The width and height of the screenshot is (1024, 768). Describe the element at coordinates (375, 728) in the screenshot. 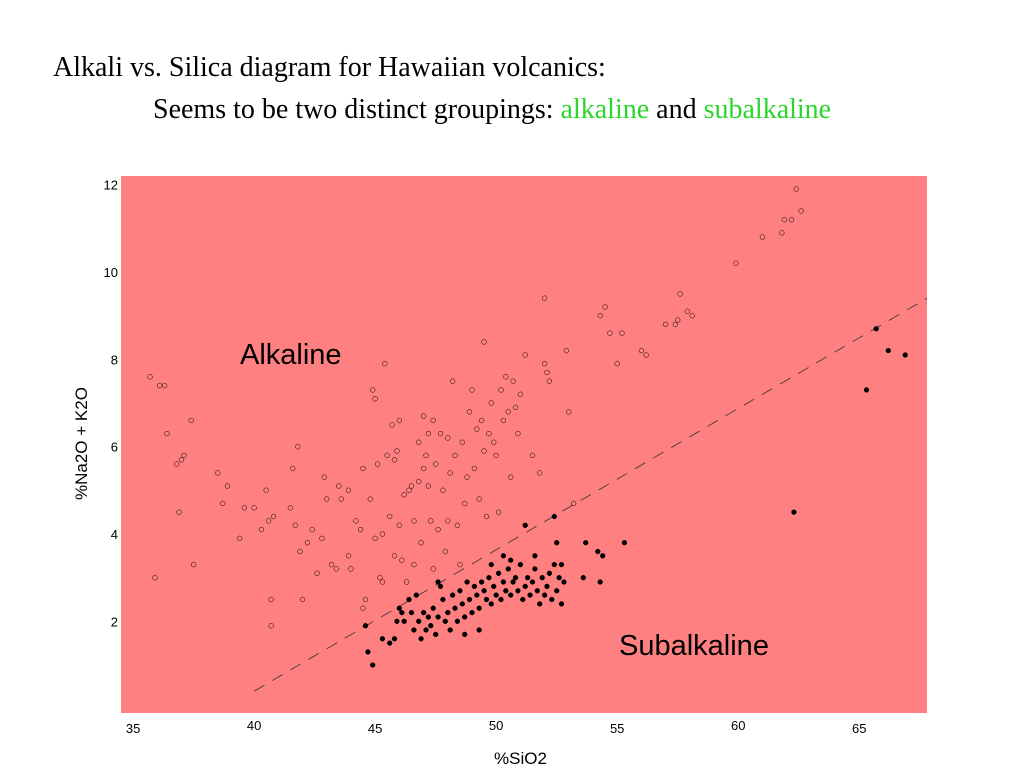

I see `x-tick-label: 45` at that location.